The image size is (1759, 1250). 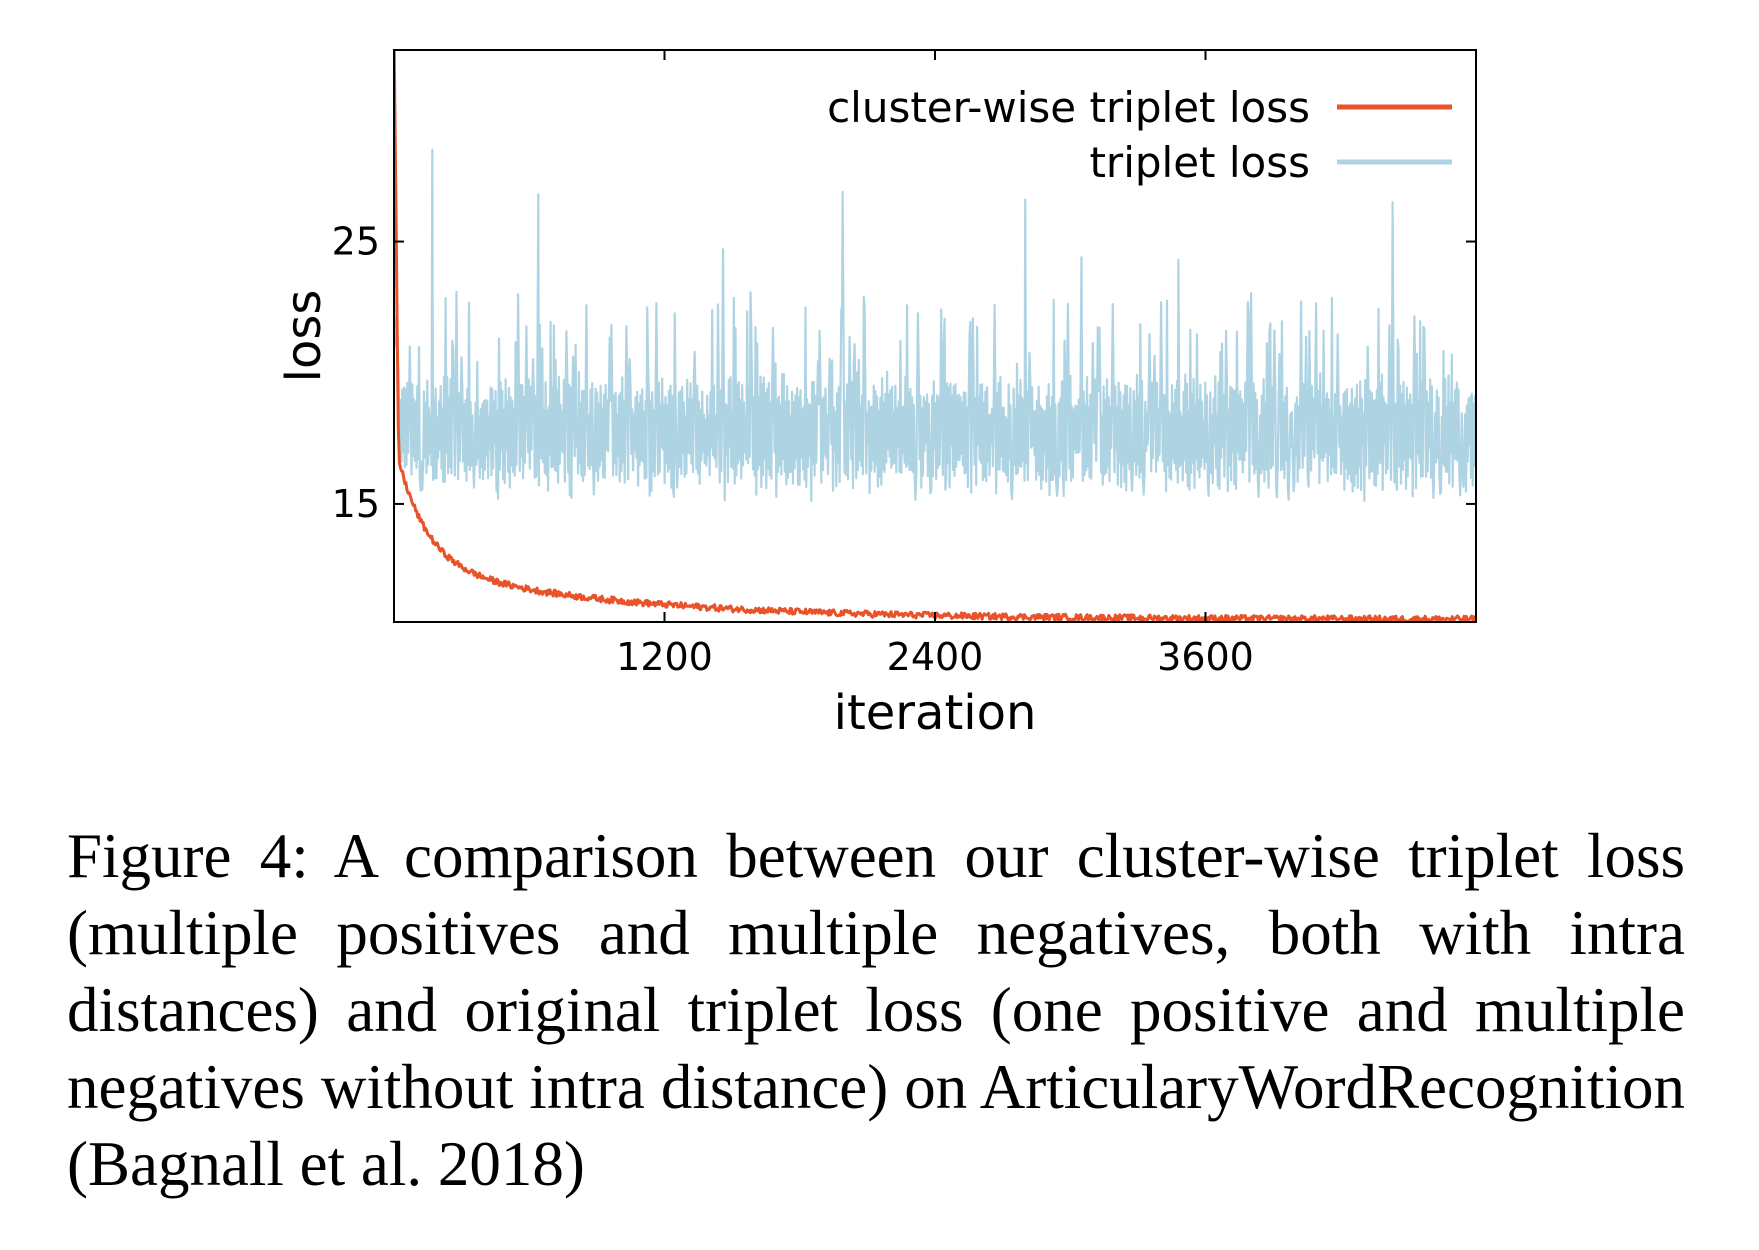 I want to click on x-tick-label: 1200, so click(x=664, y=657).